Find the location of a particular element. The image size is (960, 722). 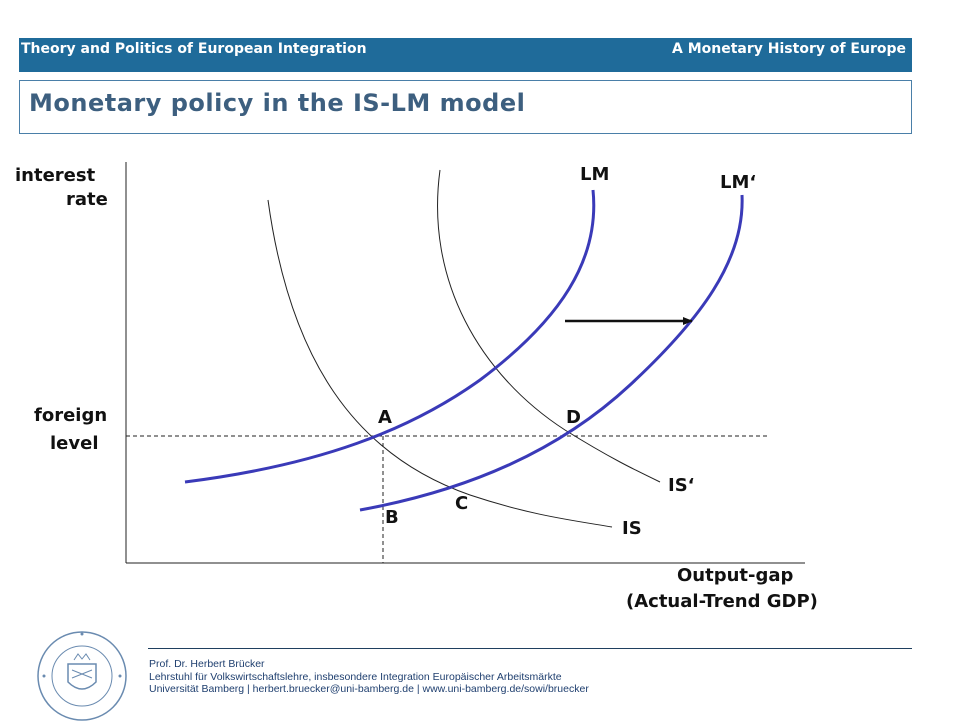

lecture-title: A Monetary History of Europe is located at coordinates (789, 49).